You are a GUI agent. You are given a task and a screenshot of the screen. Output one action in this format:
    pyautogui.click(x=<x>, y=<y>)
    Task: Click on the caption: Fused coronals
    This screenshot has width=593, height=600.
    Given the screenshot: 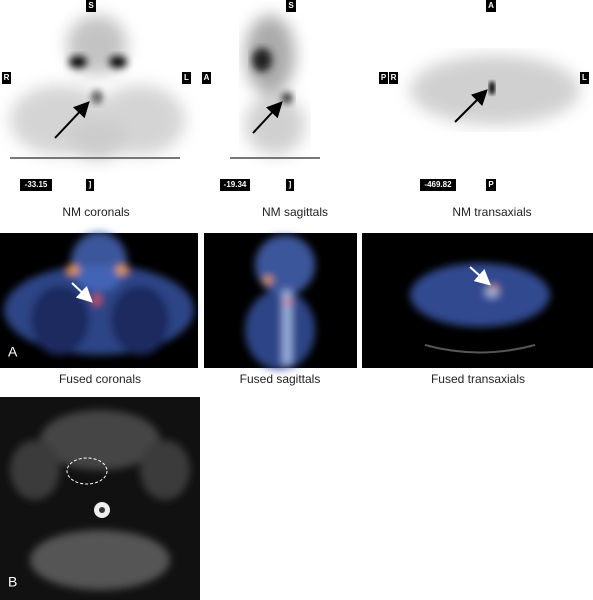 What is the action you would take?
    pyautogui.click(x=100, y=379)
    